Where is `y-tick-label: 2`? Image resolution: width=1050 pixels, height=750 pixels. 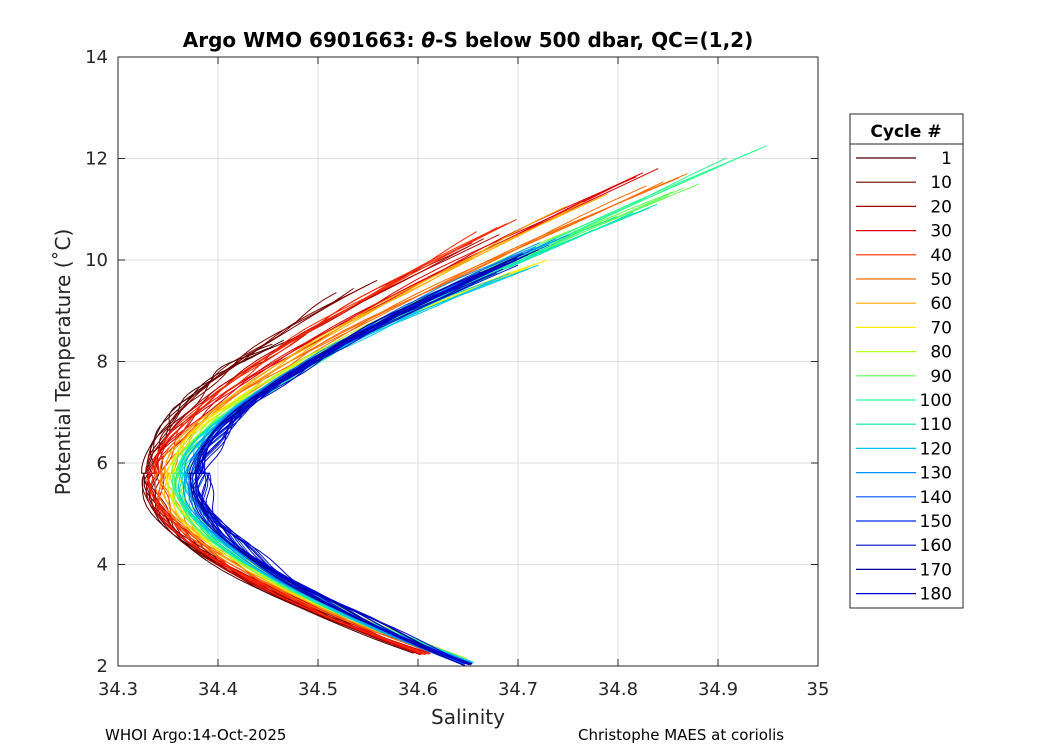 y-tick-label: 2 is located at coordinates (102, 666).